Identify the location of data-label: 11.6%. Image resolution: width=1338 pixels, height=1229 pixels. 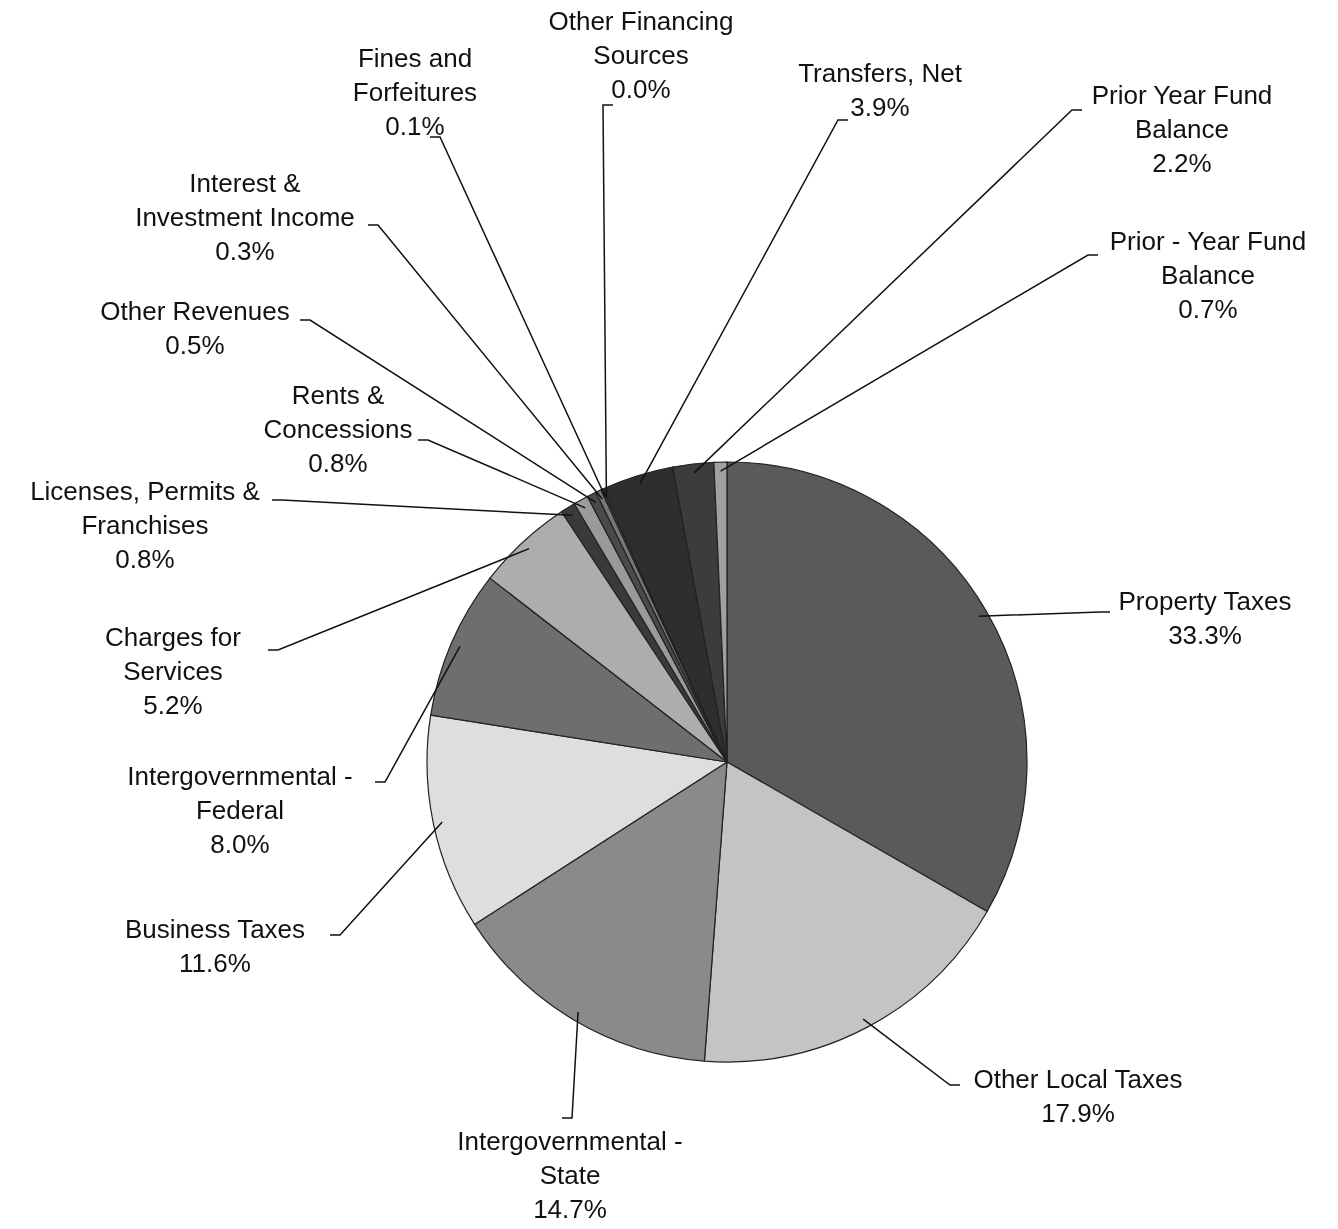
(215, 963).